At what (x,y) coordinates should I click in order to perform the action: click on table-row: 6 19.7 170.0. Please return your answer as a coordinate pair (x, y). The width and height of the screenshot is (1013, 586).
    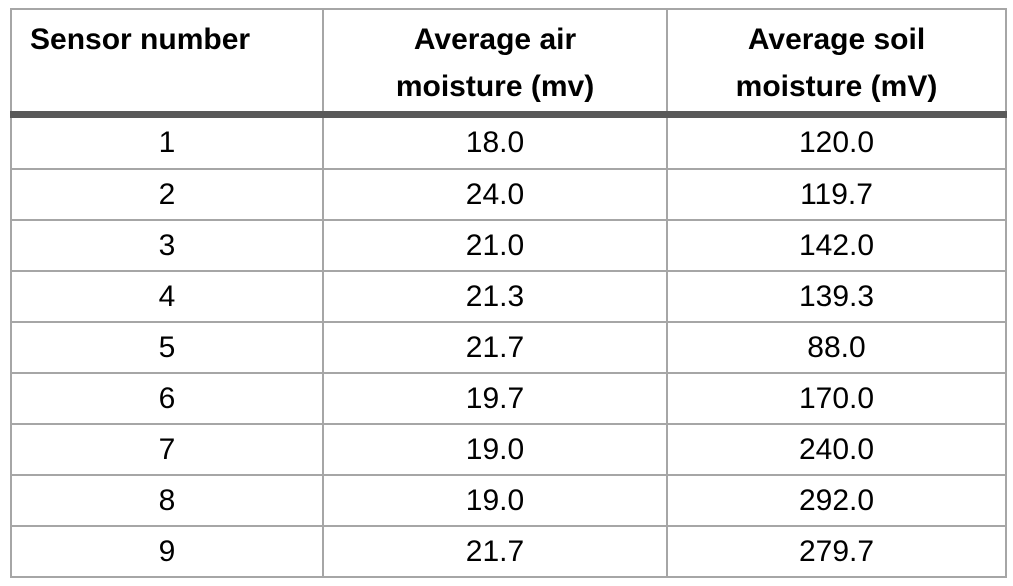
    Looking at the image, I should click on (508, 399).